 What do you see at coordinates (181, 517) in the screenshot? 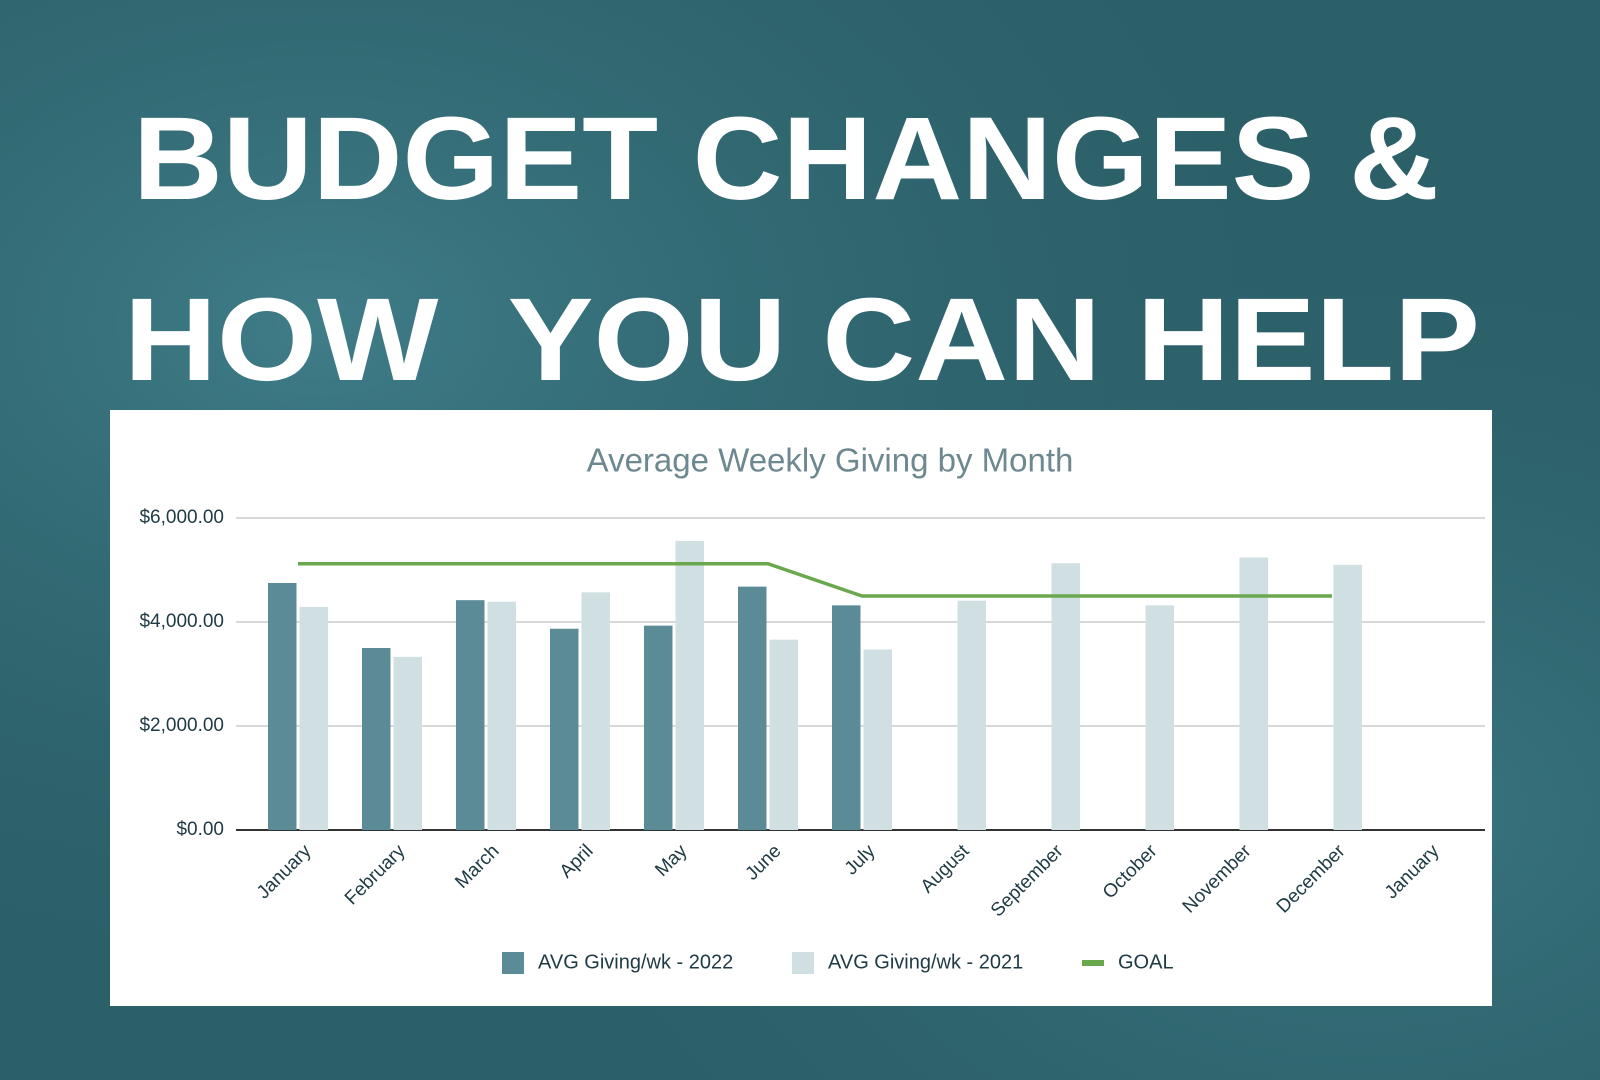
I see `y-tick-label: $6,000.00` at bounding box center [181, 517].